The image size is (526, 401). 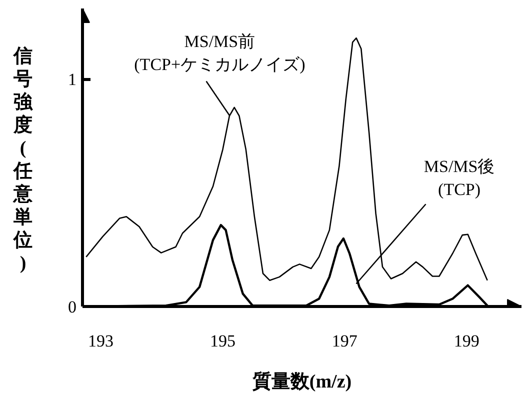 What do you see at coordinates (23, 160) in the screenshot?
I see `text: 信号強度(任意単位)` at bounding box center [23, 160].